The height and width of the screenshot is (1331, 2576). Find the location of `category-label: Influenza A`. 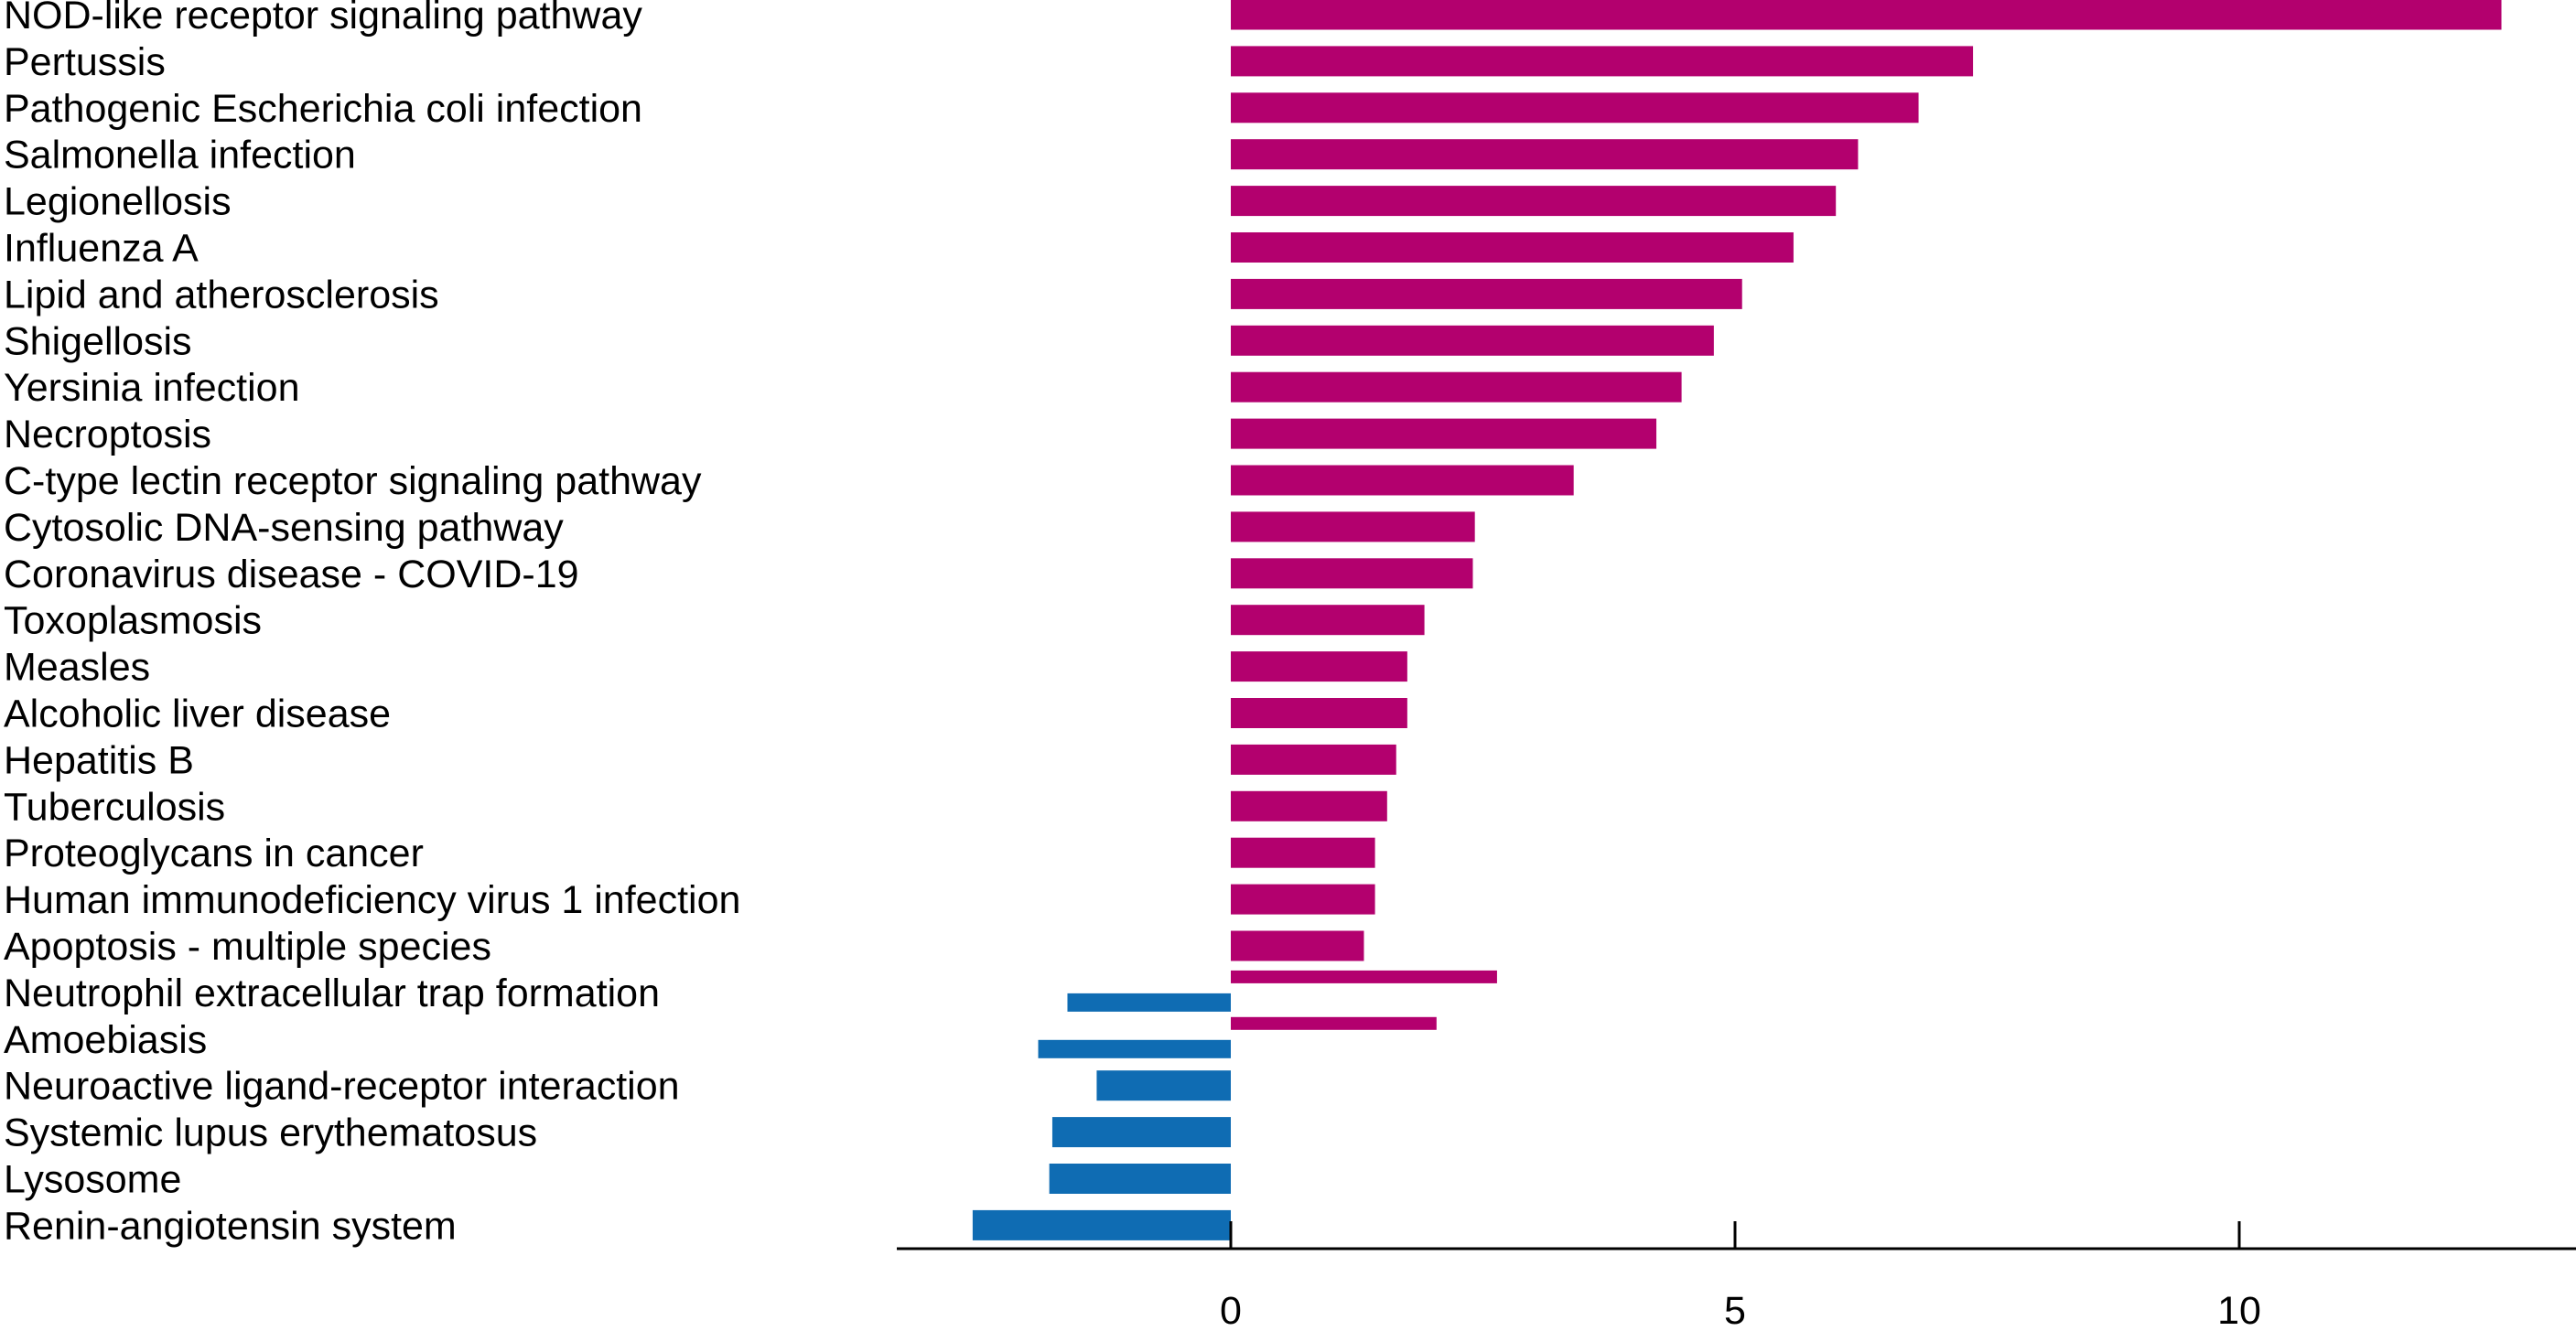

category-label: Influenza A is located at coordinates (101, 249).